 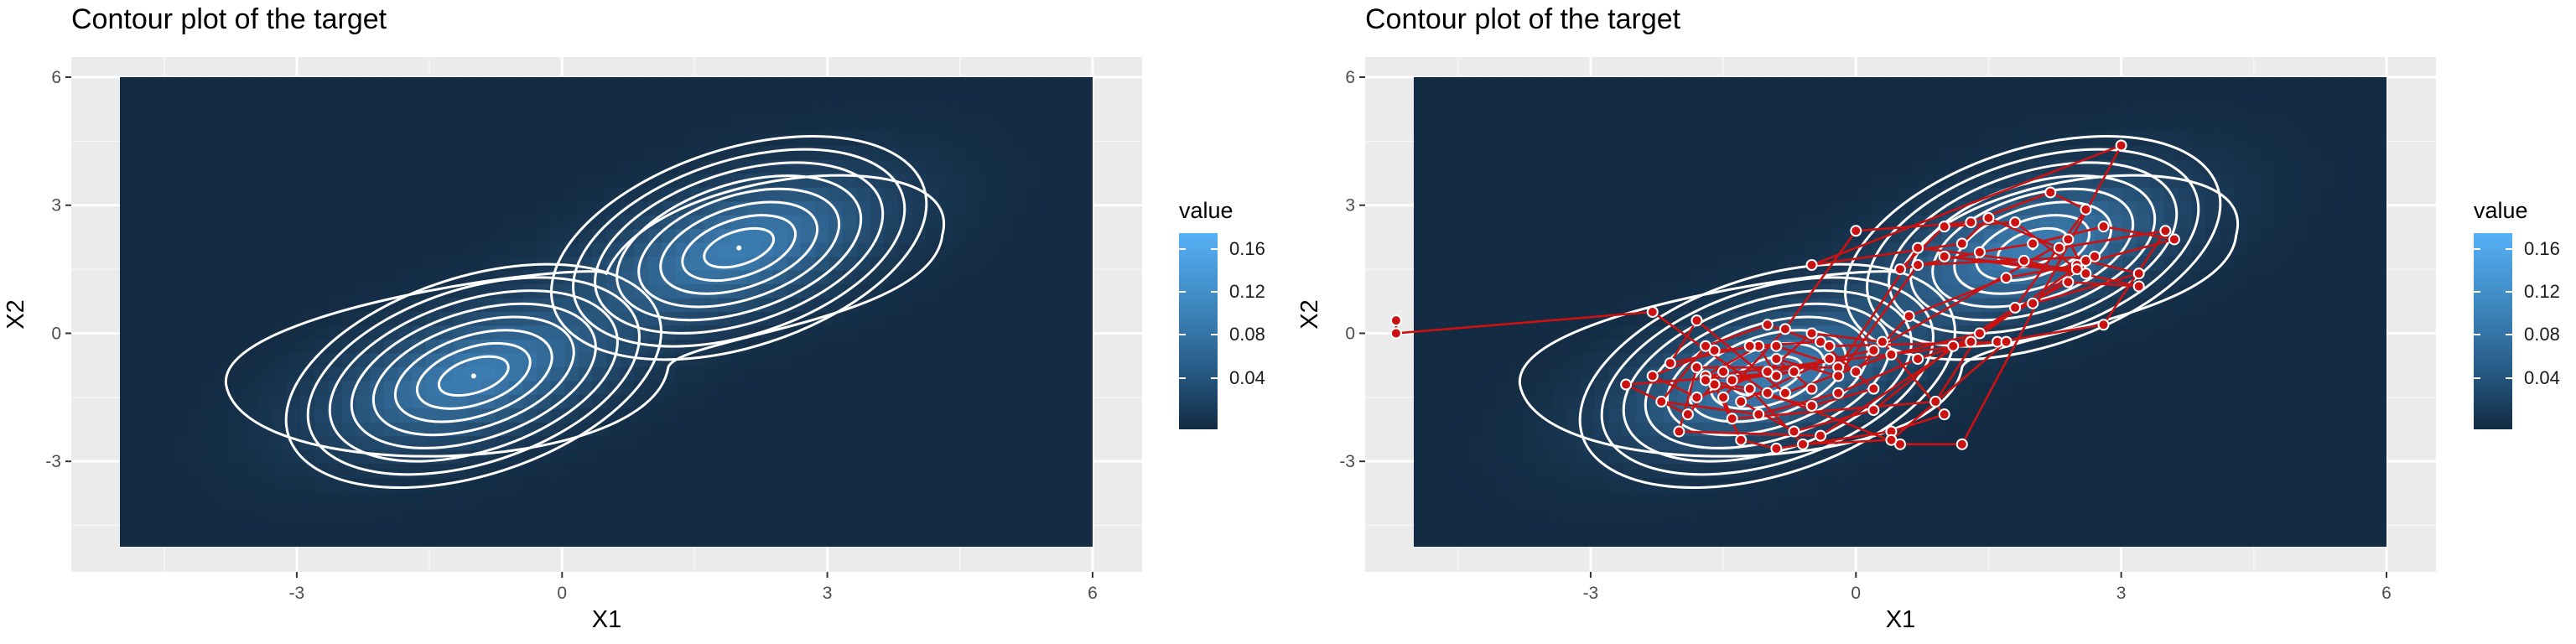 I want to click on y-tick-label: 3, so click(x=56, y=206).